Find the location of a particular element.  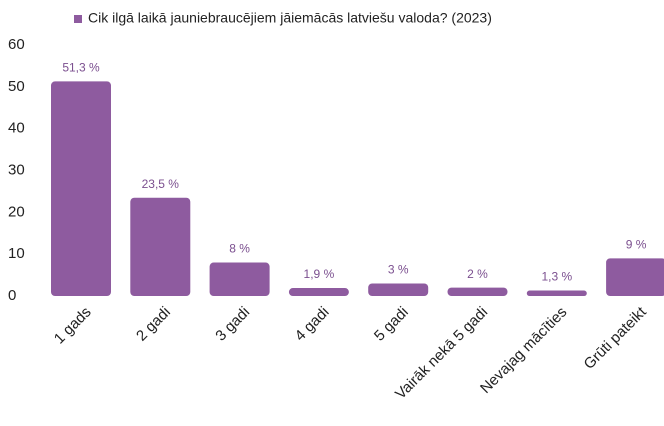

x-tick-label: Nevajag mācīties is located at coordinates (523, 350).